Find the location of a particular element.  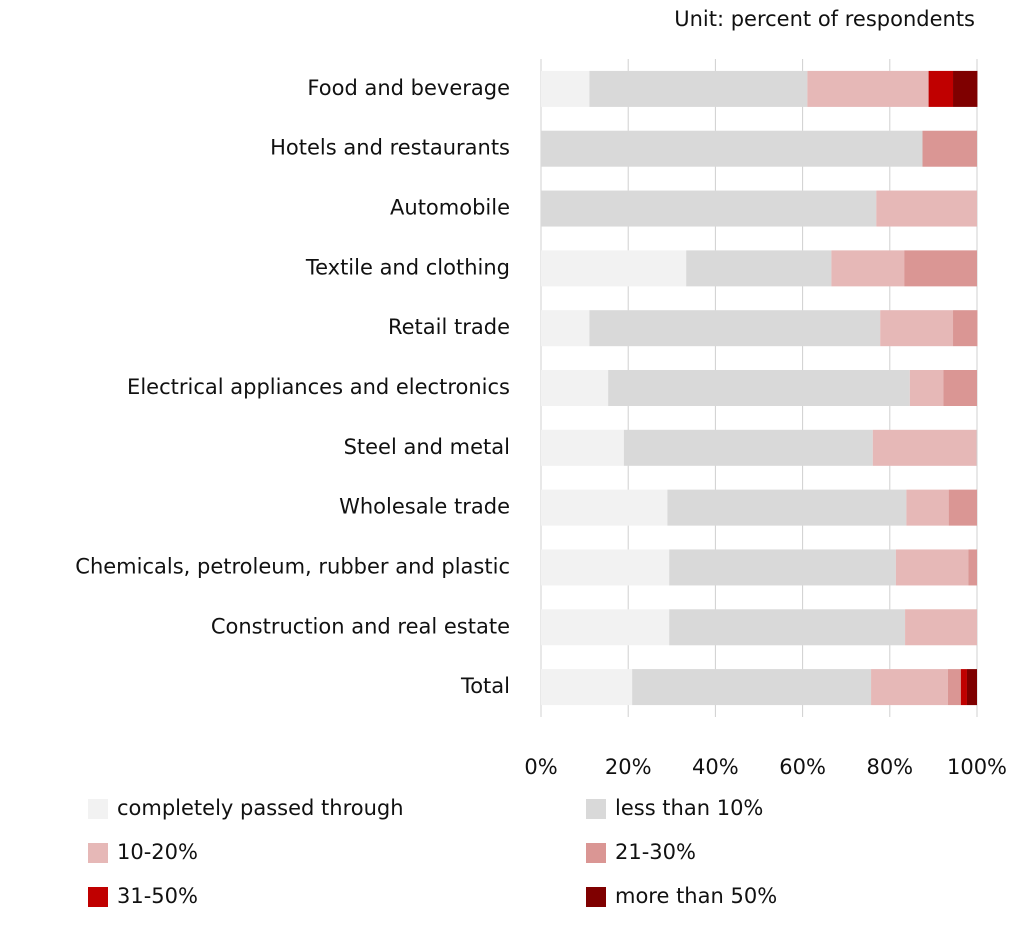

legend-label: 21-30% is located at coordinates (655, 852).